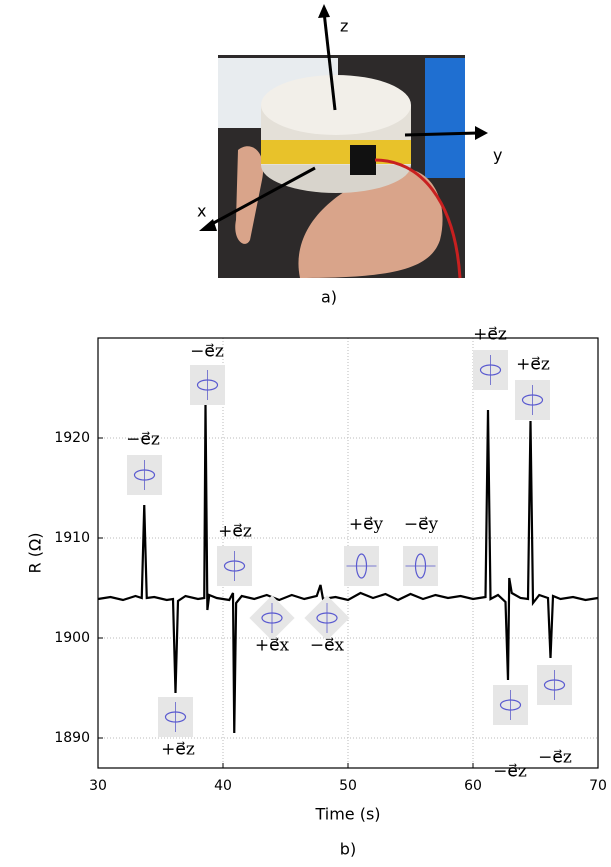 The image size is (611, 867). I want to click on annotation: +e⃗y, so click(366, 525).